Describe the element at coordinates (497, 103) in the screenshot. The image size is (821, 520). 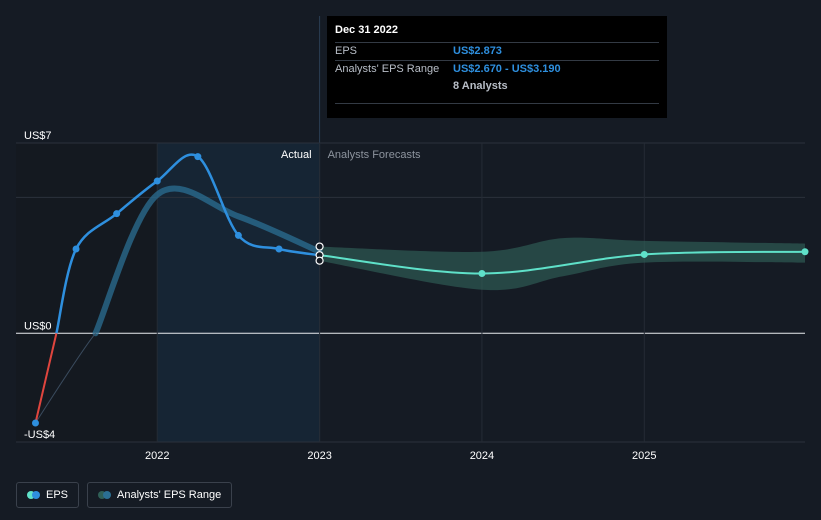
I see `tooltip-divider` at that location.